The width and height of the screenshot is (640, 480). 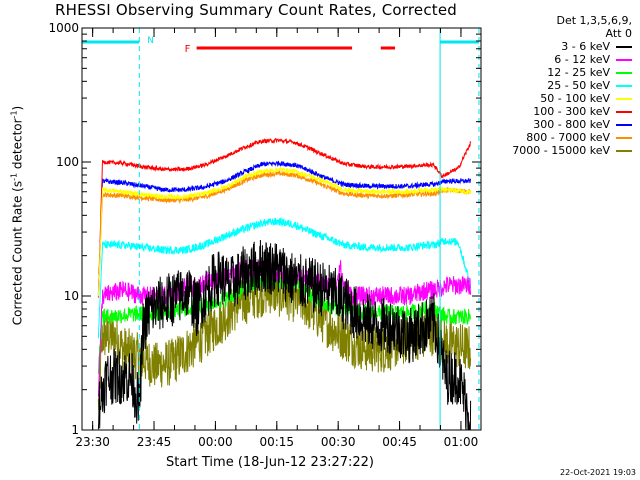 What do you see at coordinates (71, 296) in the screenshot?
I see `y-tick-label-2: 10` at bounding box center [71, 296].